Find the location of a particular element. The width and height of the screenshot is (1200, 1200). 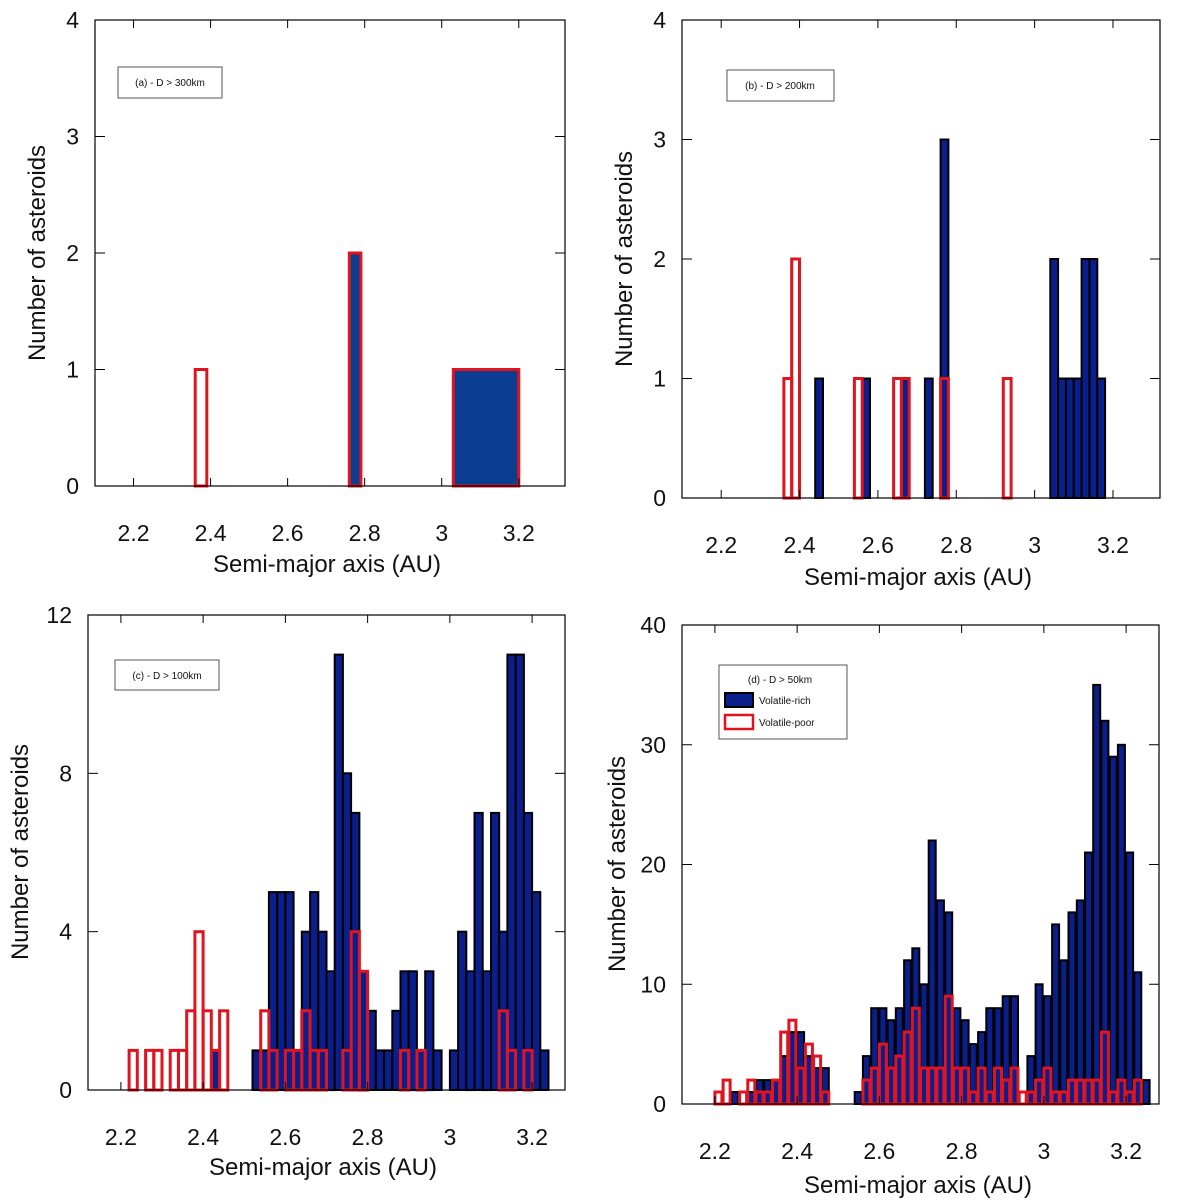

panel-b-legend: (b) - D > 200km is located at coordinates (780, 85).